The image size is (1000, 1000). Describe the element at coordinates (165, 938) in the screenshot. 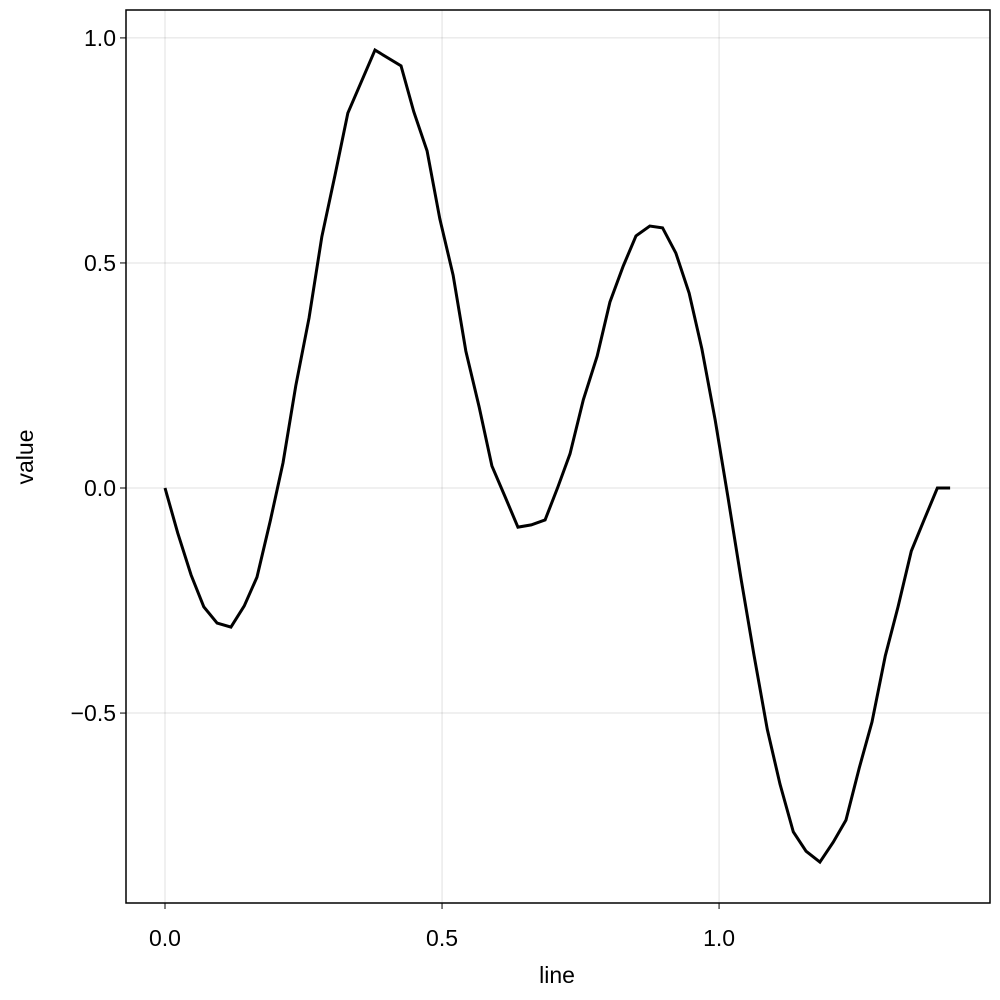

I see `x-tick-label: 0.0` at that location.